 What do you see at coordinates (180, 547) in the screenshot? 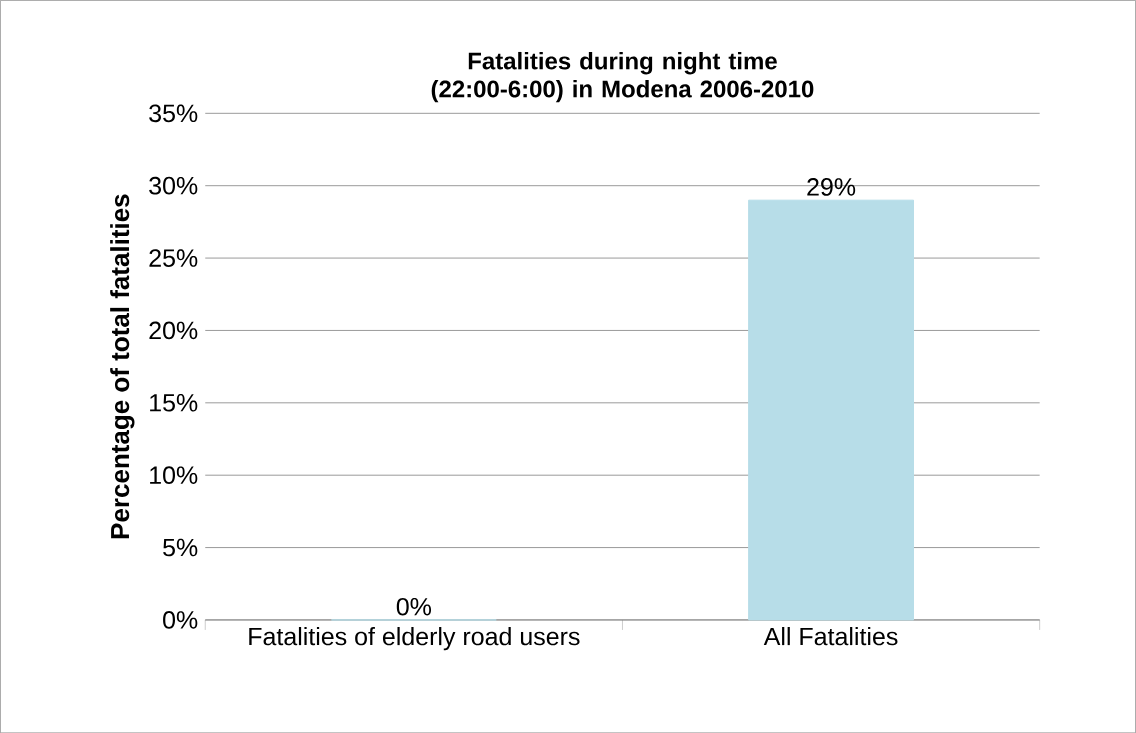
I see `y-tick-label: 5%` at bounding box center [180, 547].